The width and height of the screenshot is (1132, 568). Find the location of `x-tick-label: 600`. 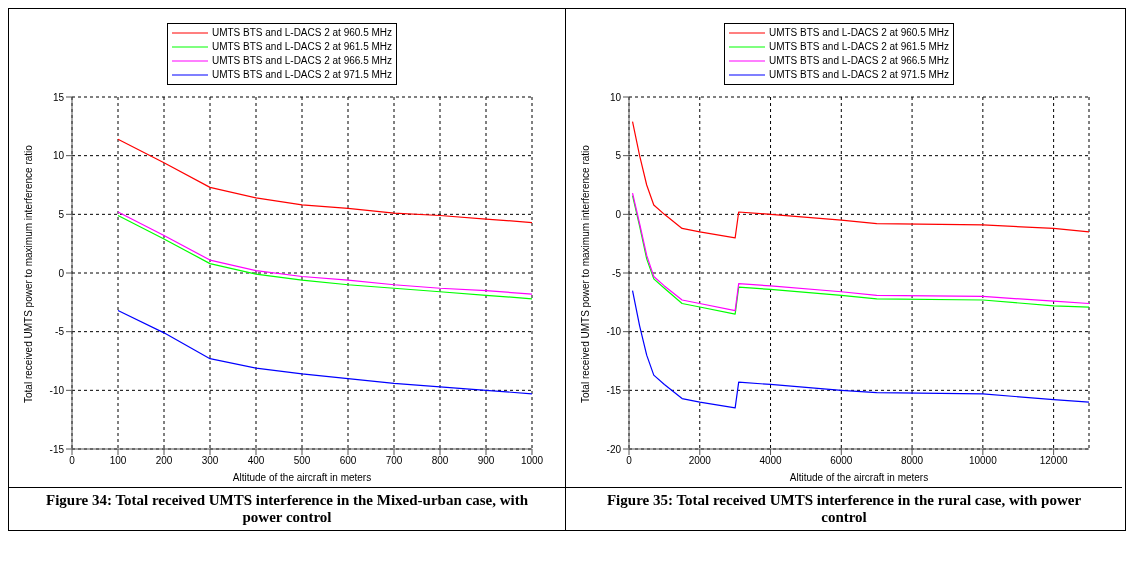

x-tick-label: 600 is located at coordinates (348, 461).